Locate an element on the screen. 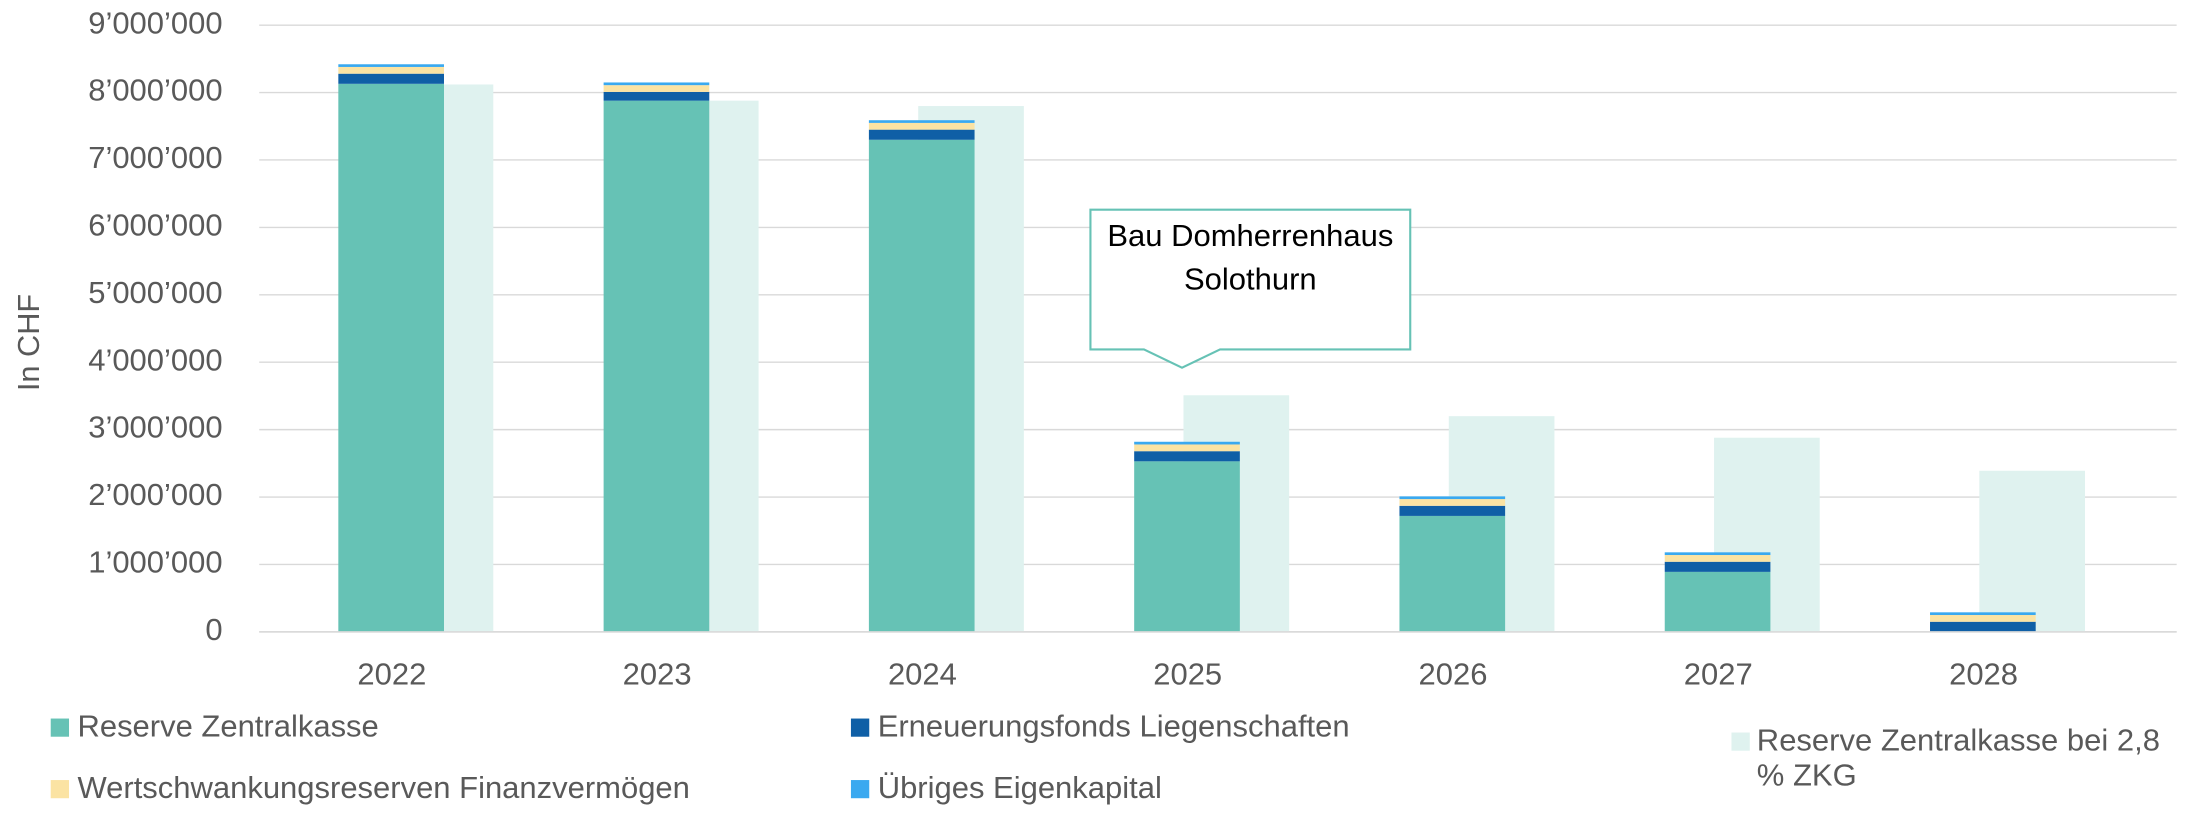  y-tick-label: 2’000’000 is located at coordinates (155, 494).